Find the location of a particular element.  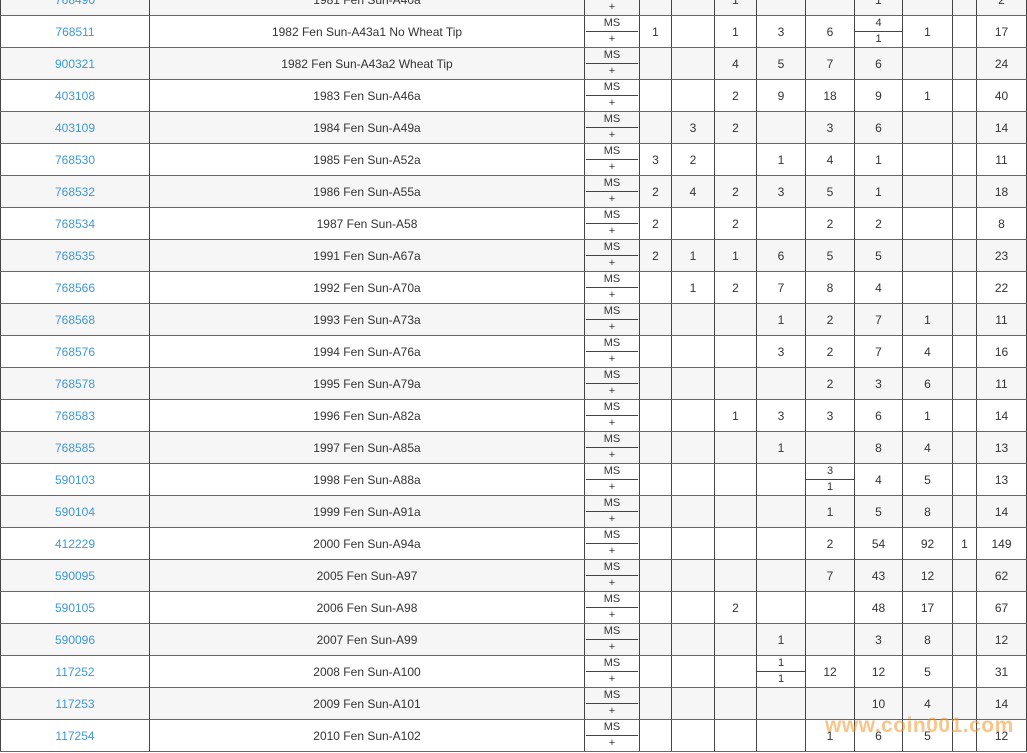

count-value: 6 is located at coordinates (878, 735).